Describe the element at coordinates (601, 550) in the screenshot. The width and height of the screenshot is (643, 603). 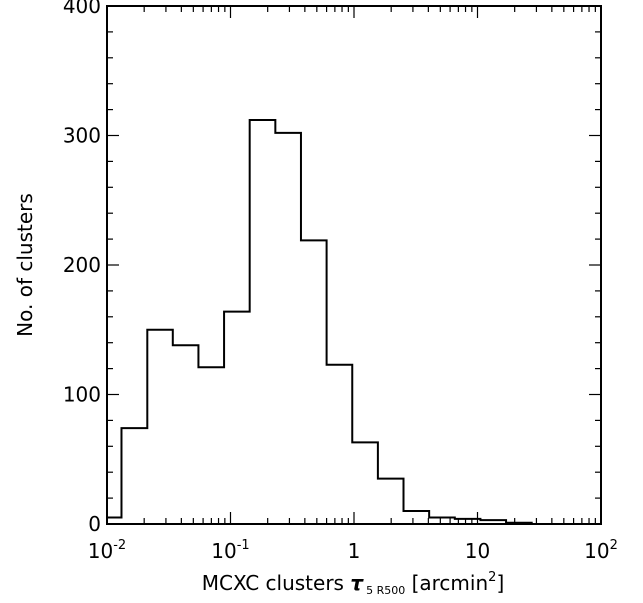
I see `x-tick-label: 10²` at that location.